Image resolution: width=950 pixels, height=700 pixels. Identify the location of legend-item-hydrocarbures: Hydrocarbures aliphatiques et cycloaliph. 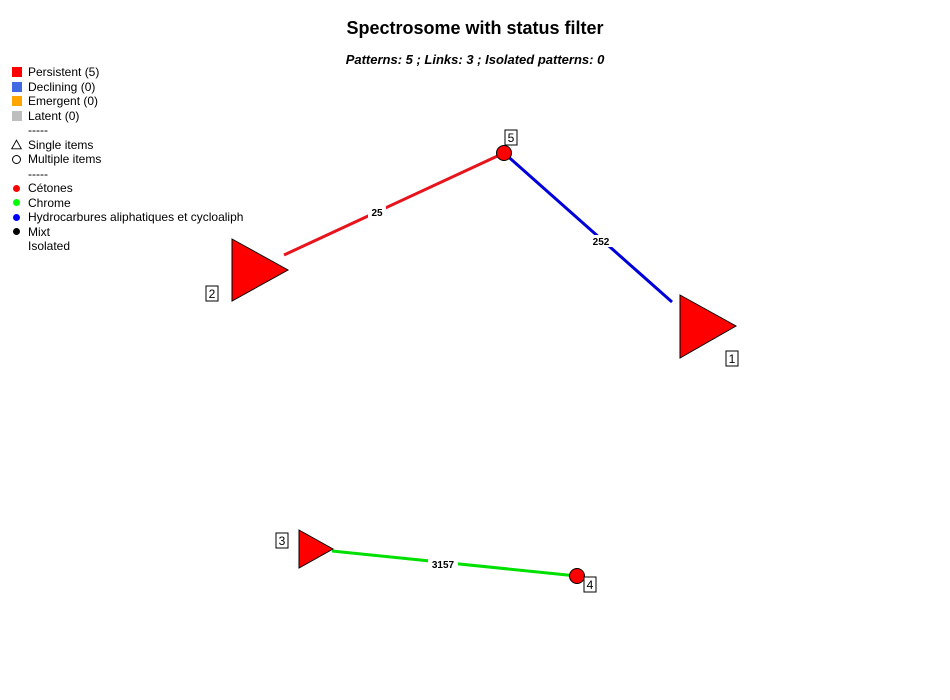
(127, 217).